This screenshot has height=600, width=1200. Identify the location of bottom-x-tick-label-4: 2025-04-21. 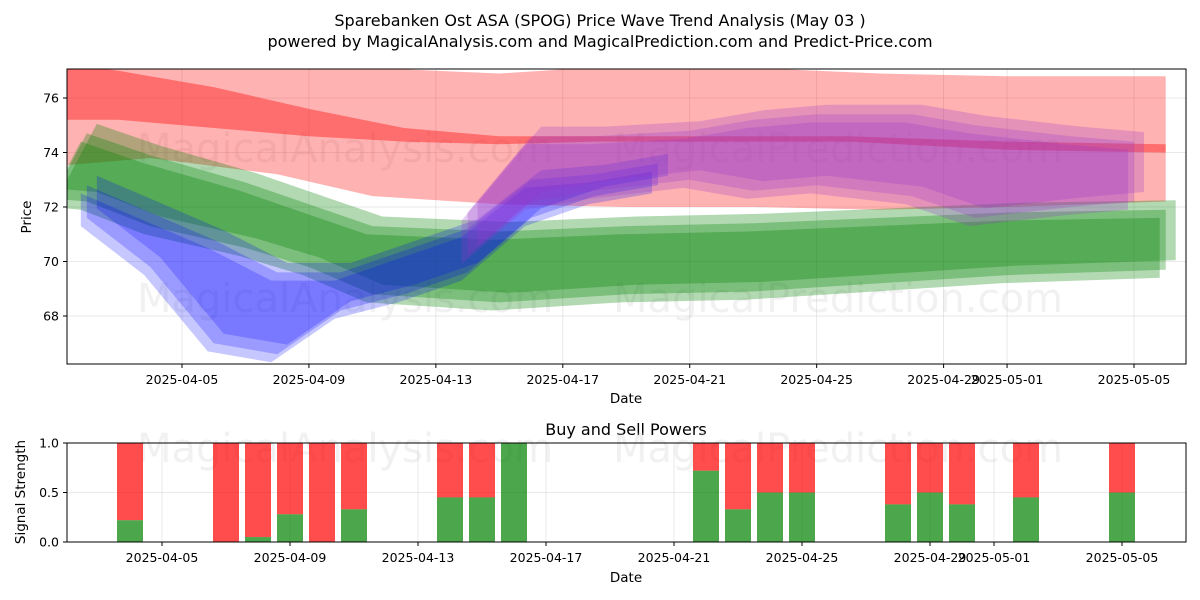
(674, 557).